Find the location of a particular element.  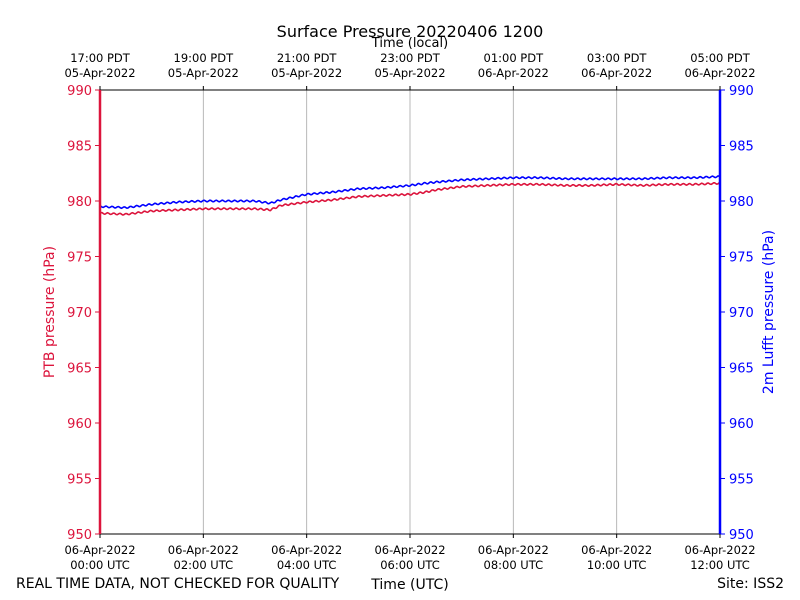

series-lines is located at coordinates (410, 195).